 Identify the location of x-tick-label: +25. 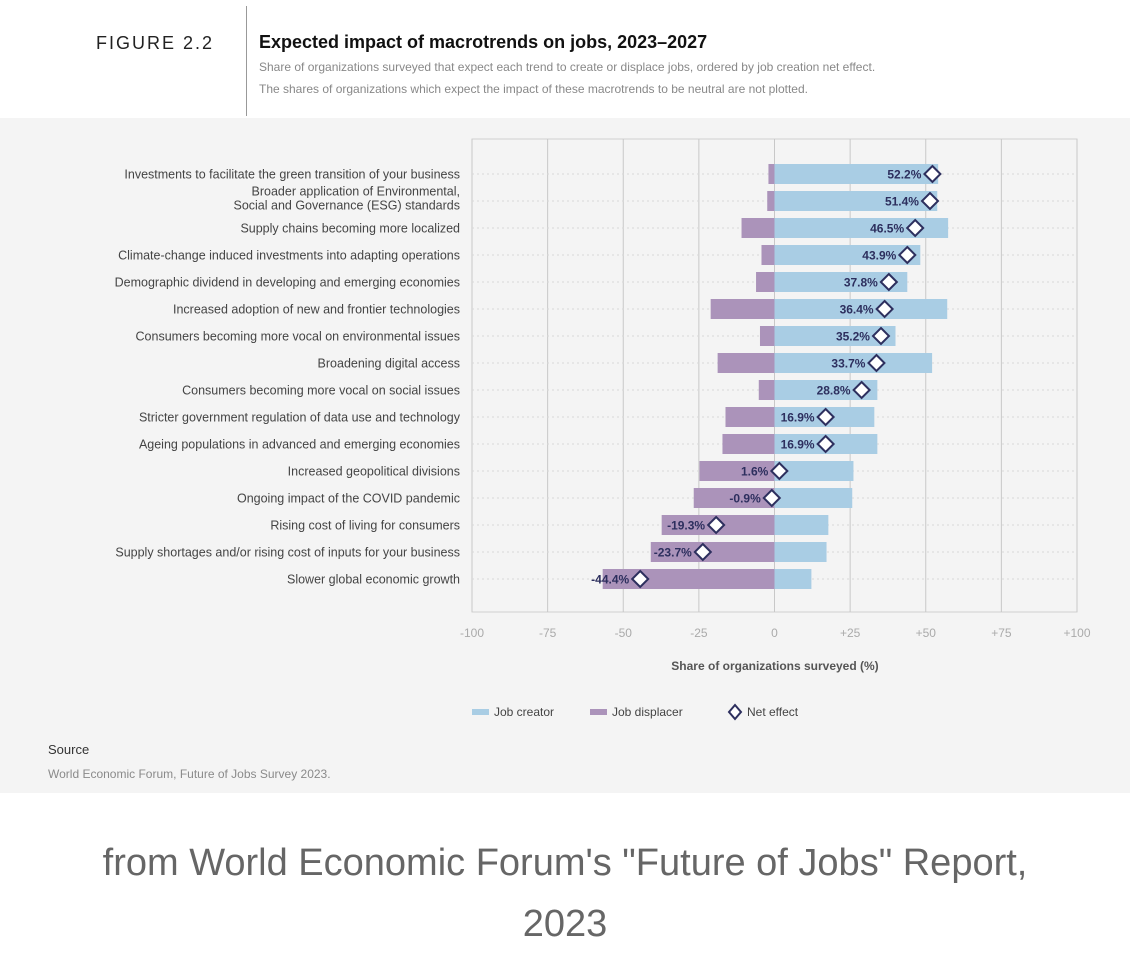
(850, 633).